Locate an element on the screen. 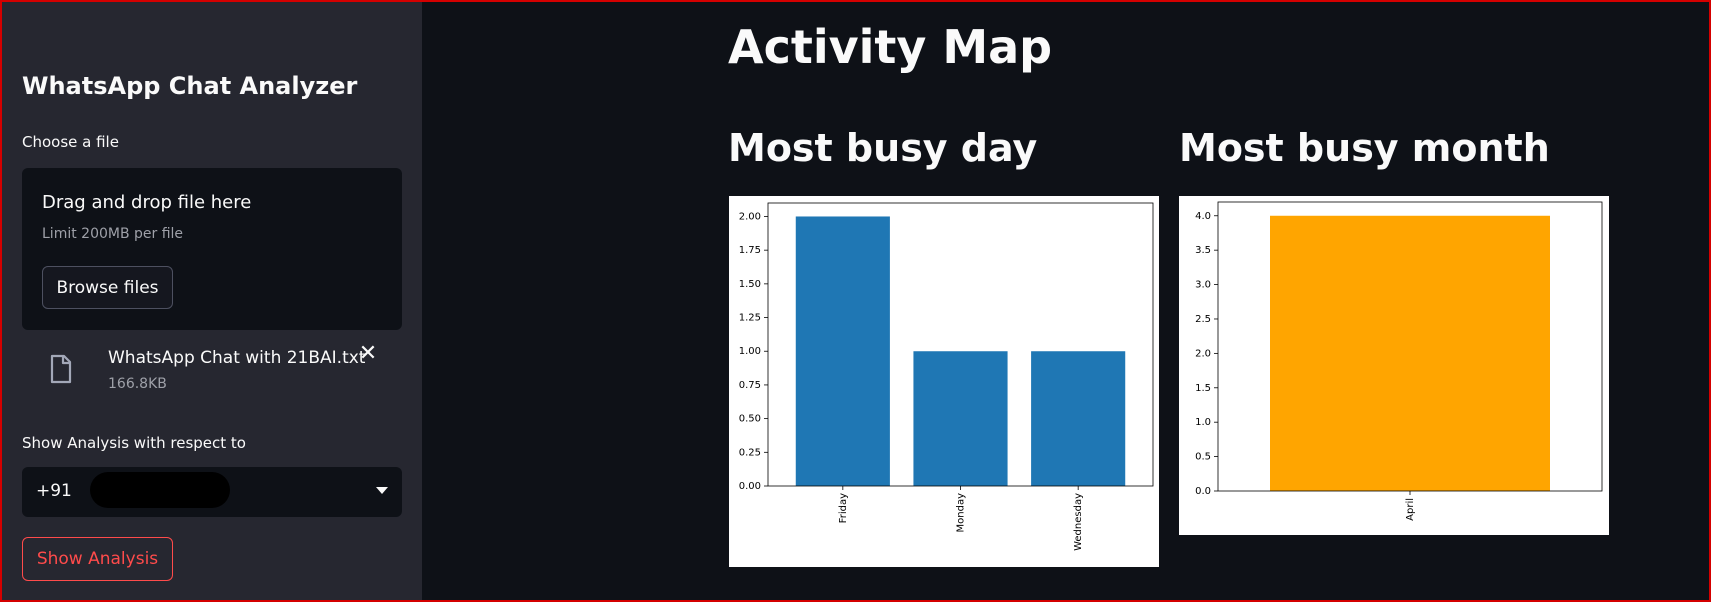 This screenshot has height=602, width=1711. x-tick-label: April is located at coordinates (1410, 509).